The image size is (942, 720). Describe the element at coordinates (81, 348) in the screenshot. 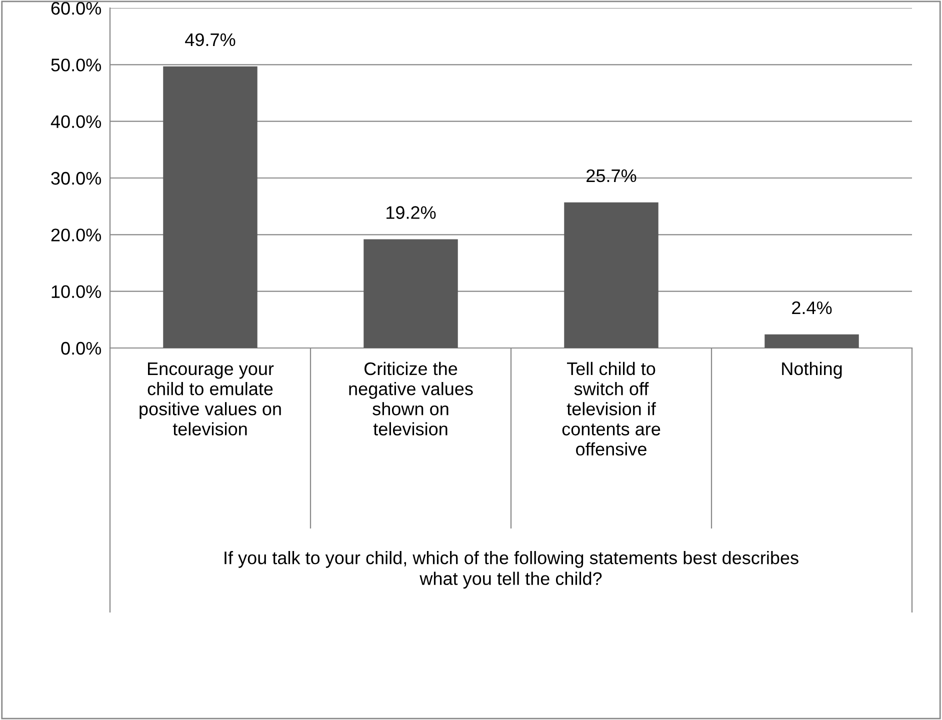

I see `y-tick-label: 0.0%` at that location.